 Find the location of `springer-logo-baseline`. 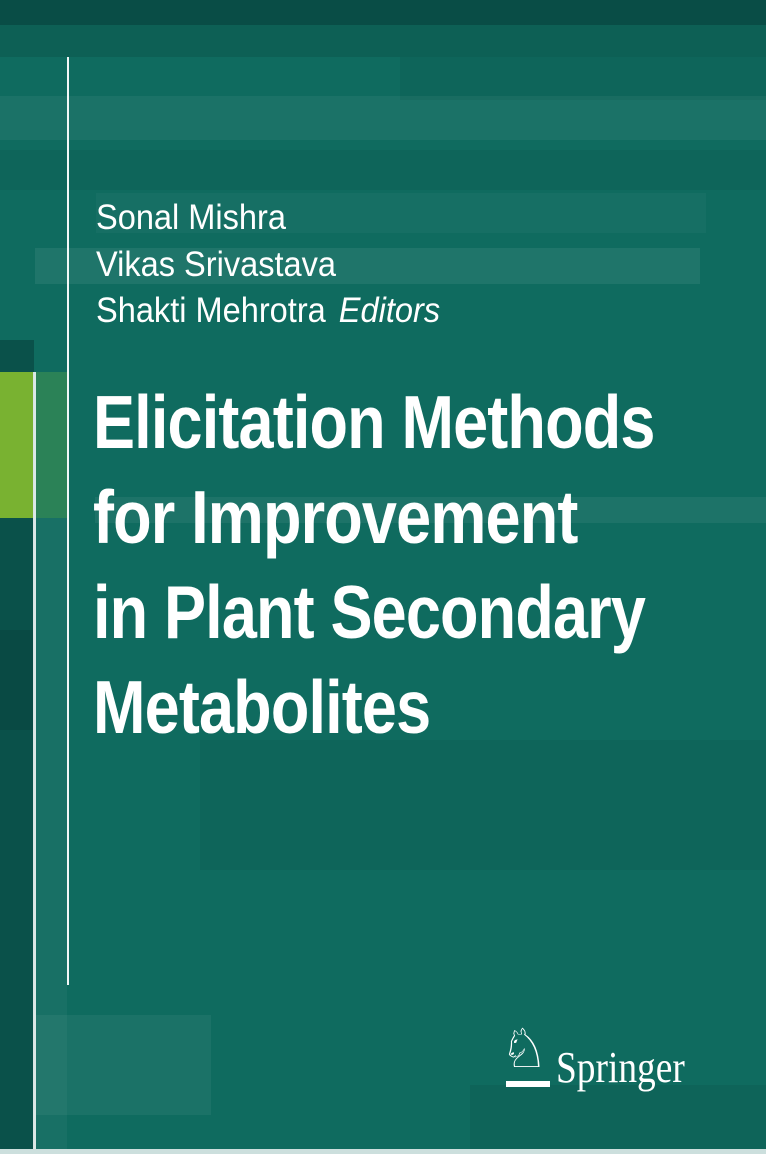

springer-logo-baseline is located at coordinates (528, 1084).